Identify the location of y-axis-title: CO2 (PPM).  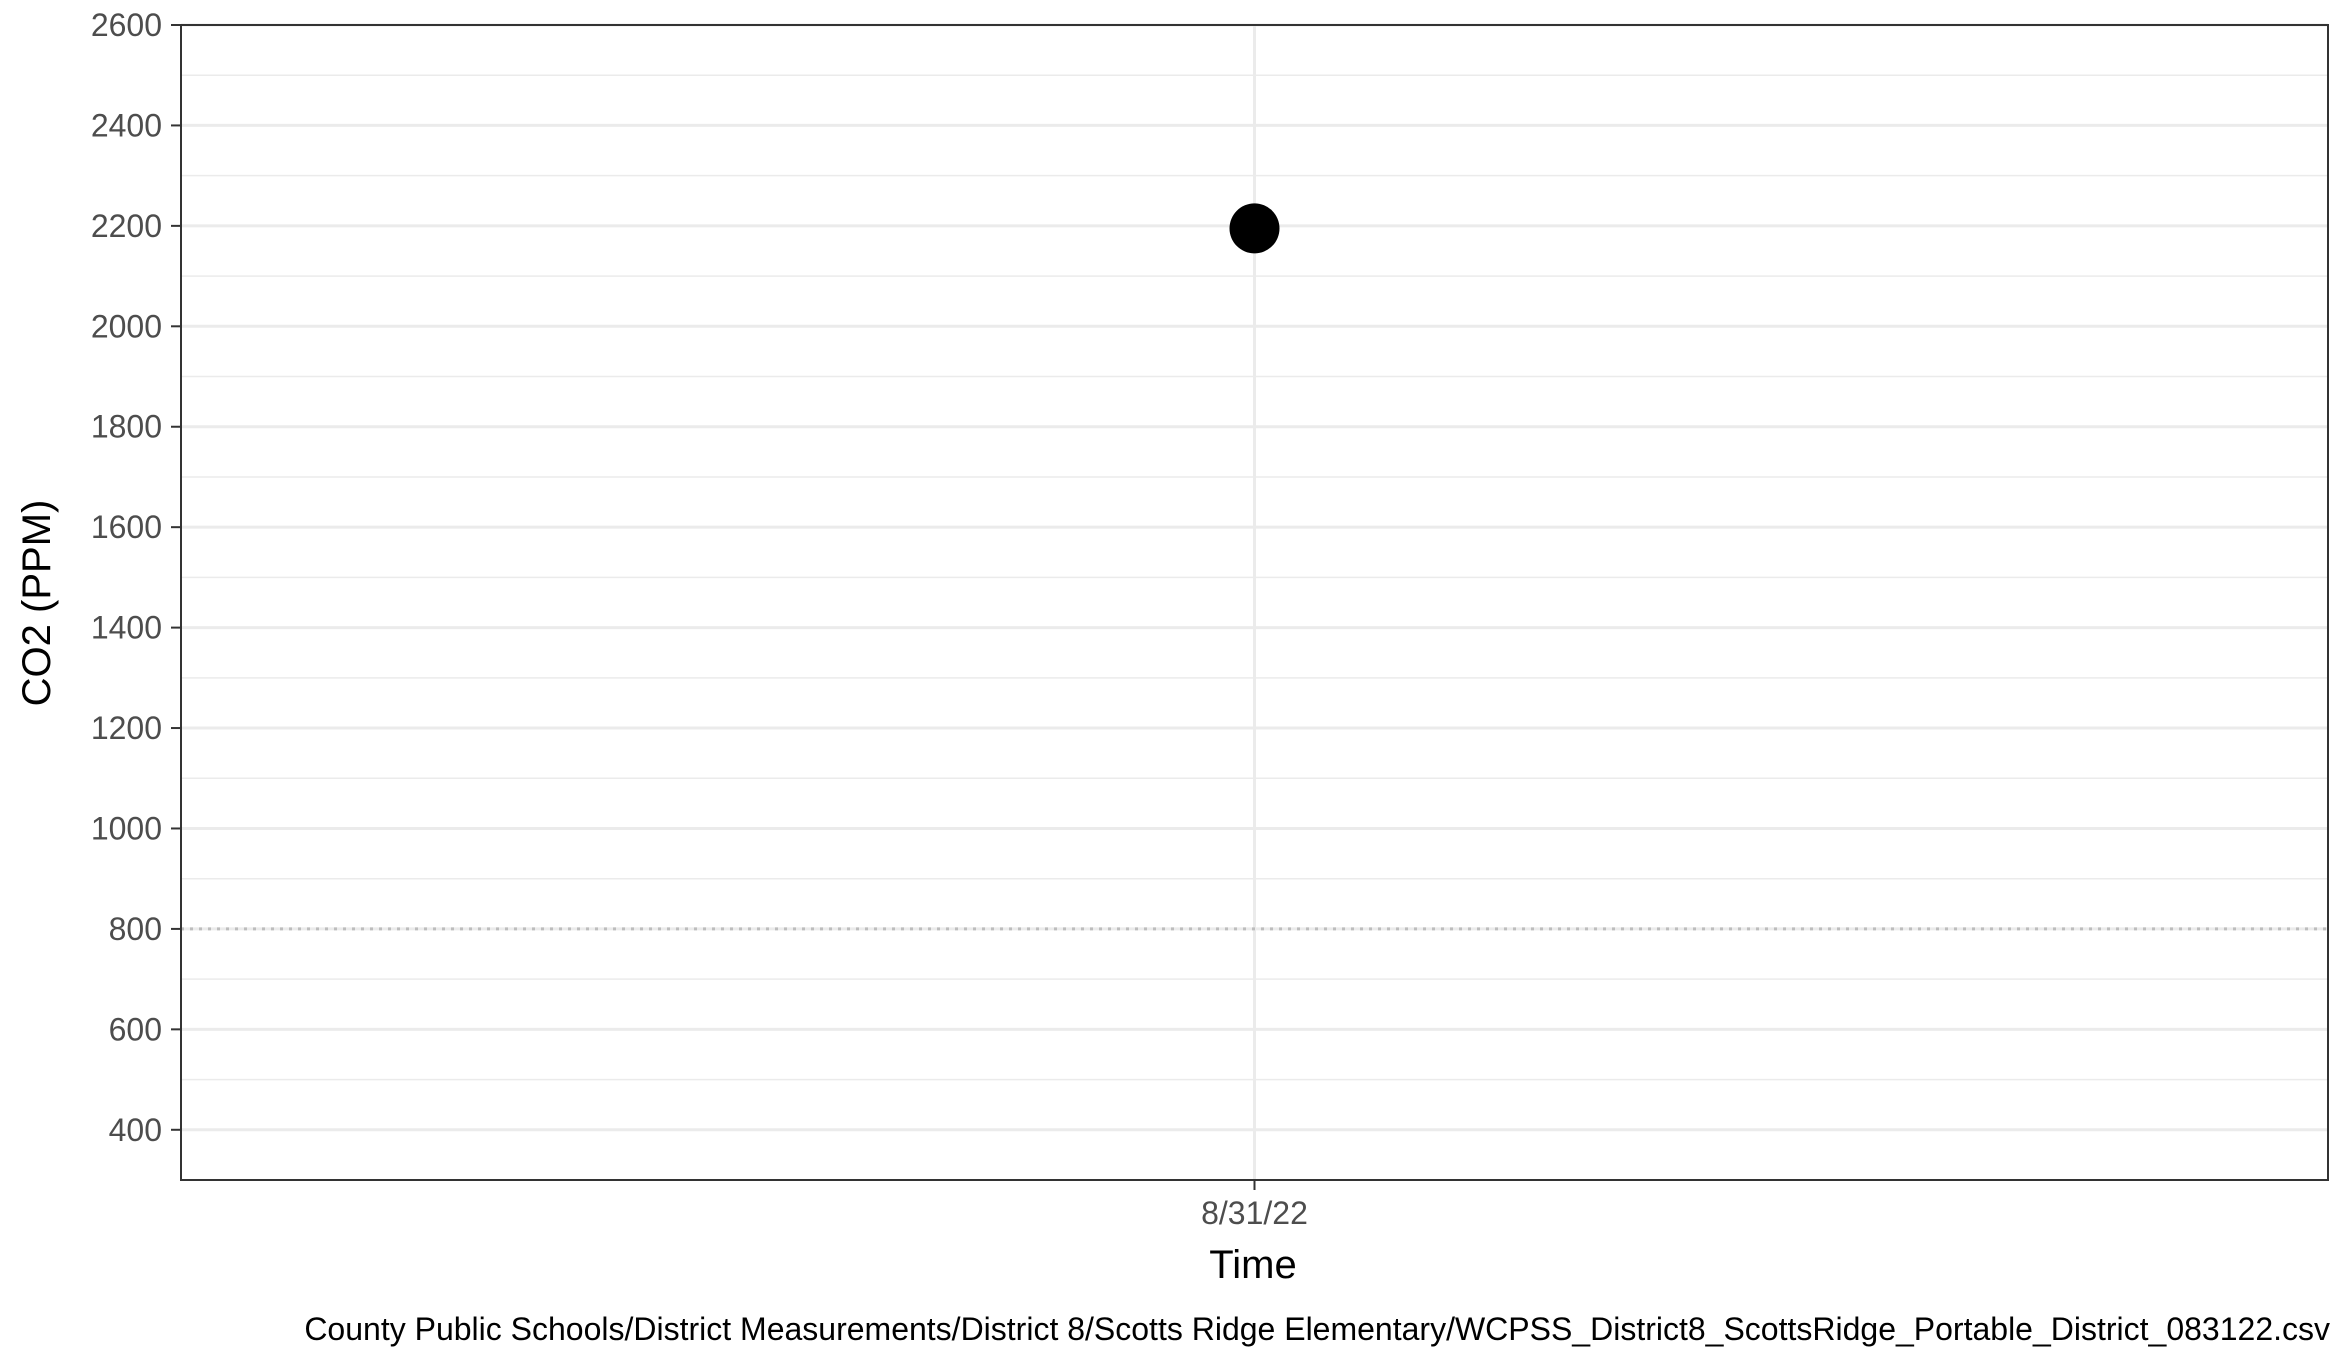
(37, 603).